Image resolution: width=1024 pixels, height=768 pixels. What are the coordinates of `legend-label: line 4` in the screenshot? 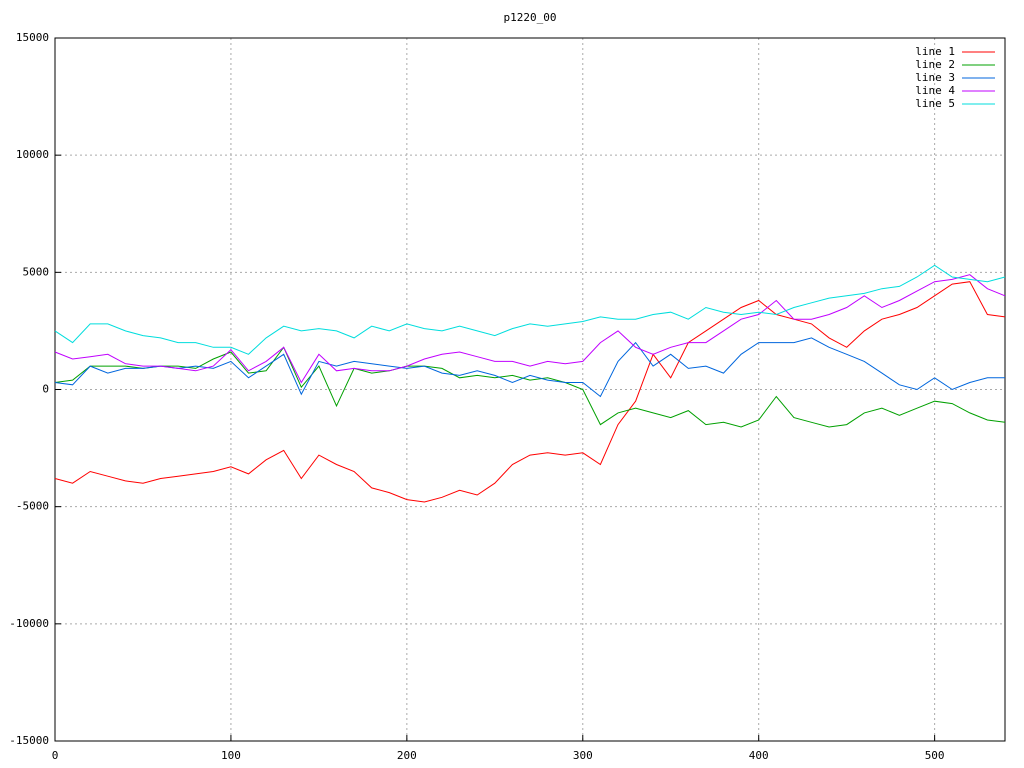 It's located at (935, 90).